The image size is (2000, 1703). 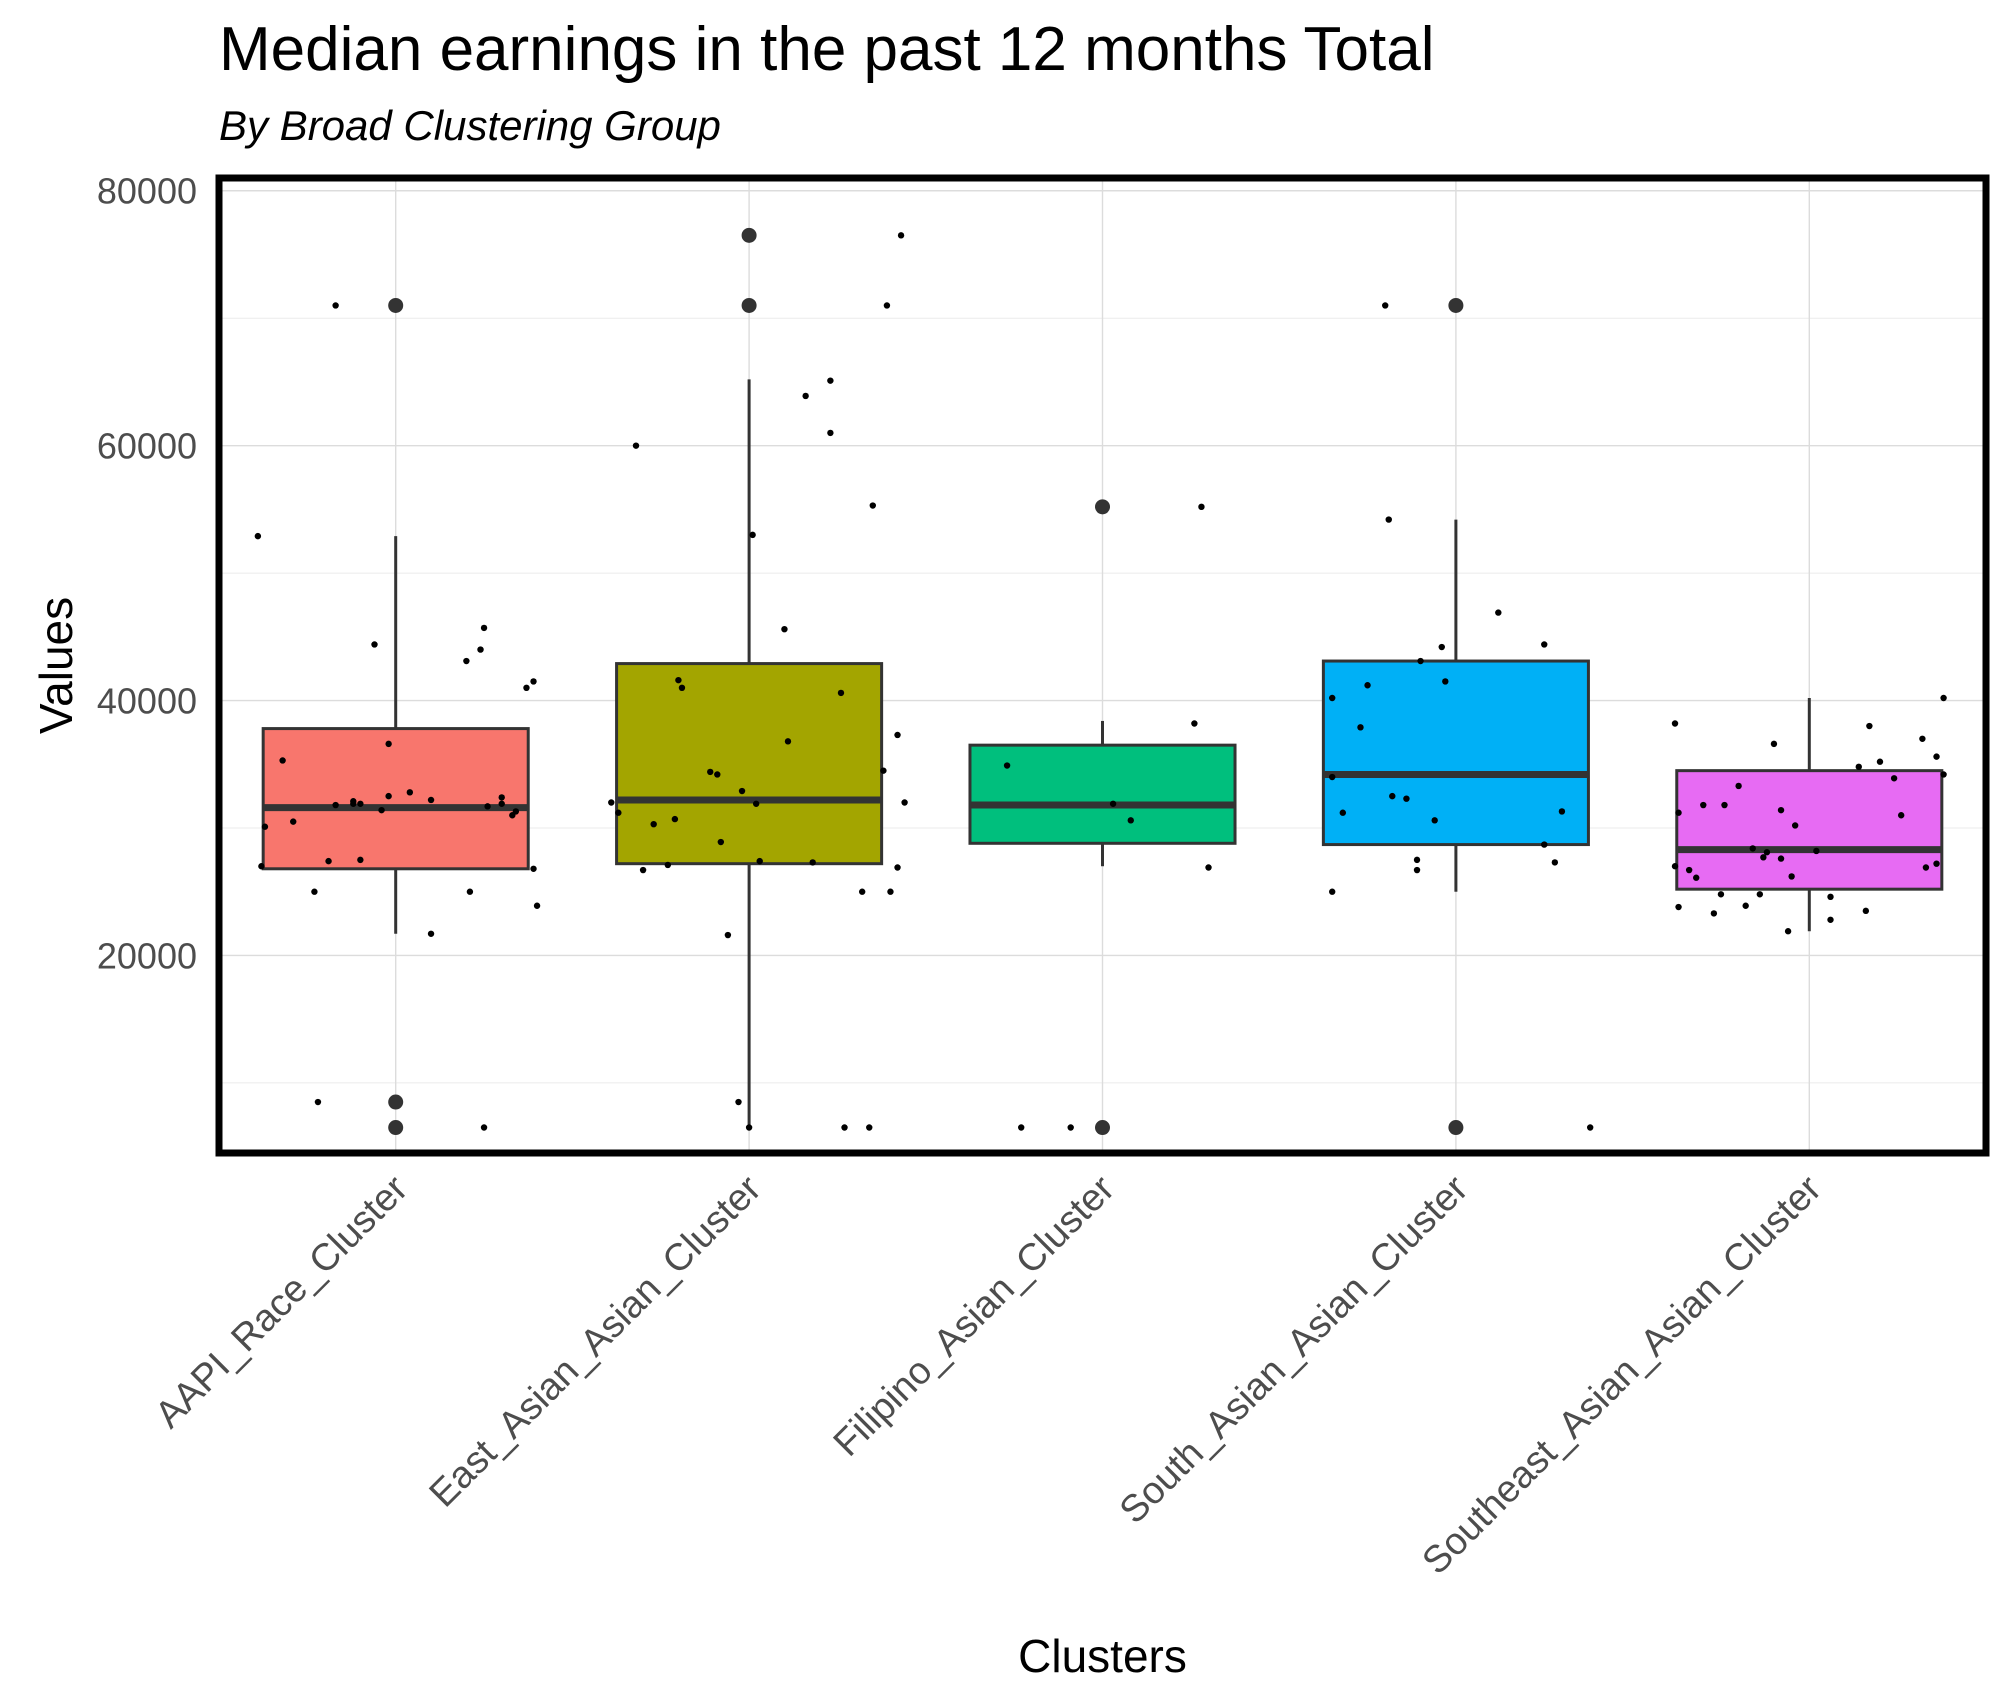 What do you see at coordinates (147, 701) in the screenshot?
I see `y-tick-label: 40000` at bounding box center [147, 701].